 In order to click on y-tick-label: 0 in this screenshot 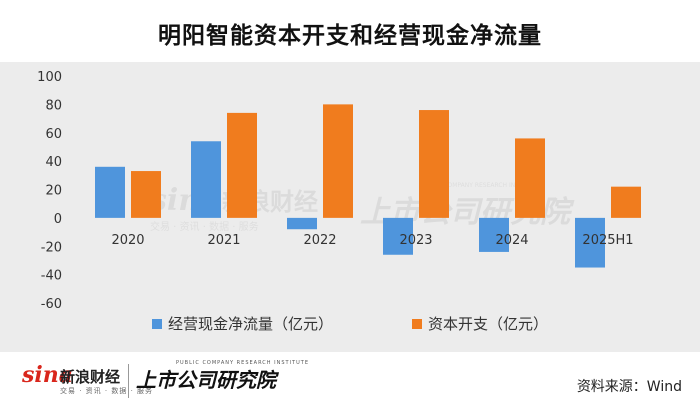, I will do `click(58, 219)`.